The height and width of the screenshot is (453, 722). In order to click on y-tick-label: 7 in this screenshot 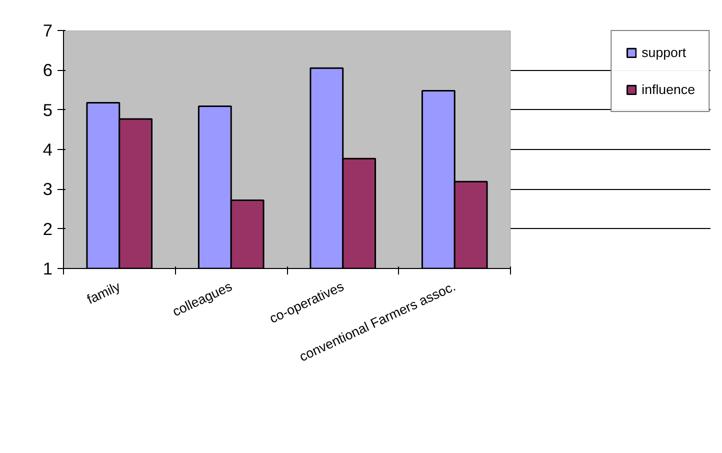, I will do `click(47, 30)`.